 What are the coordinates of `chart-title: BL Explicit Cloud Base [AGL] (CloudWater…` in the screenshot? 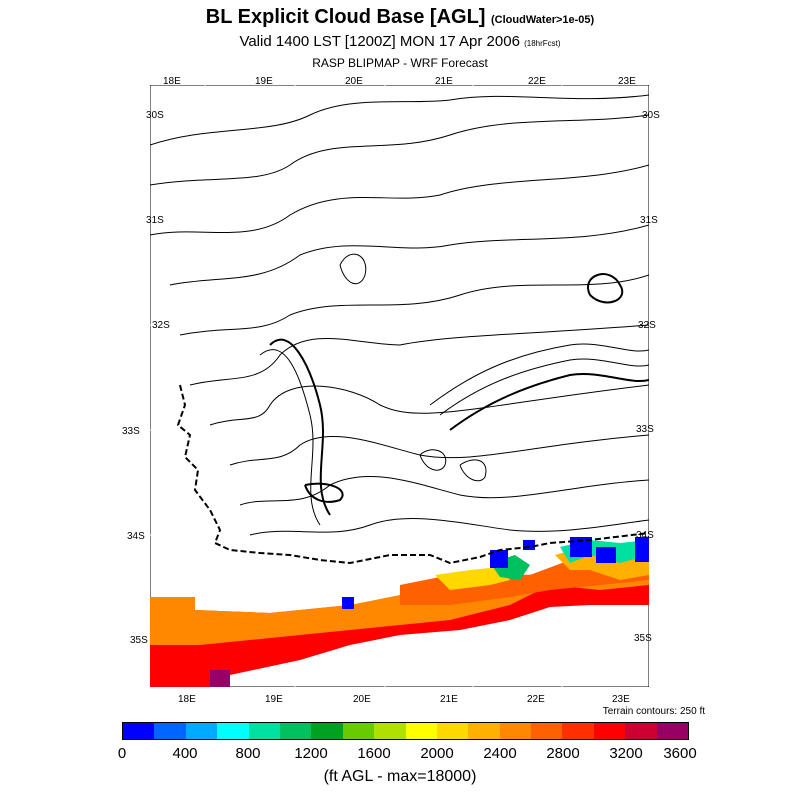 It's located at (400, 17).